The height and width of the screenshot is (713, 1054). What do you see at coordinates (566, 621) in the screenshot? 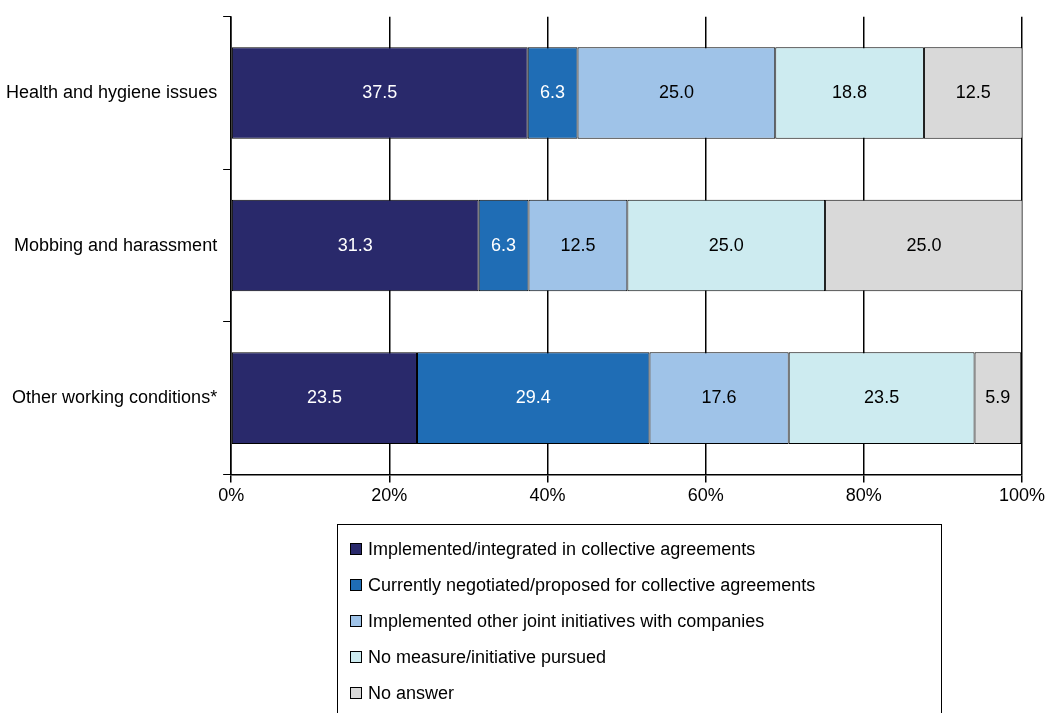
I see `legend-label: Implemented other joint initiatives with companies` at bounding box center [566, 621].